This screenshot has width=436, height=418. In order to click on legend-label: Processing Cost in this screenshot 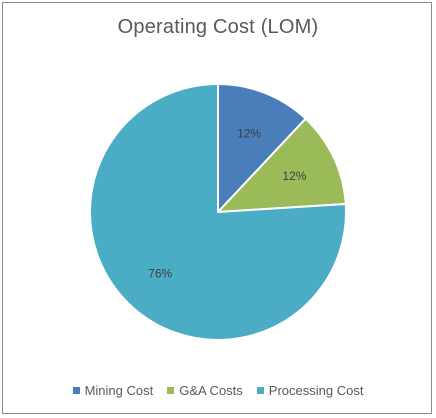, I will do `click(316, 390)`.